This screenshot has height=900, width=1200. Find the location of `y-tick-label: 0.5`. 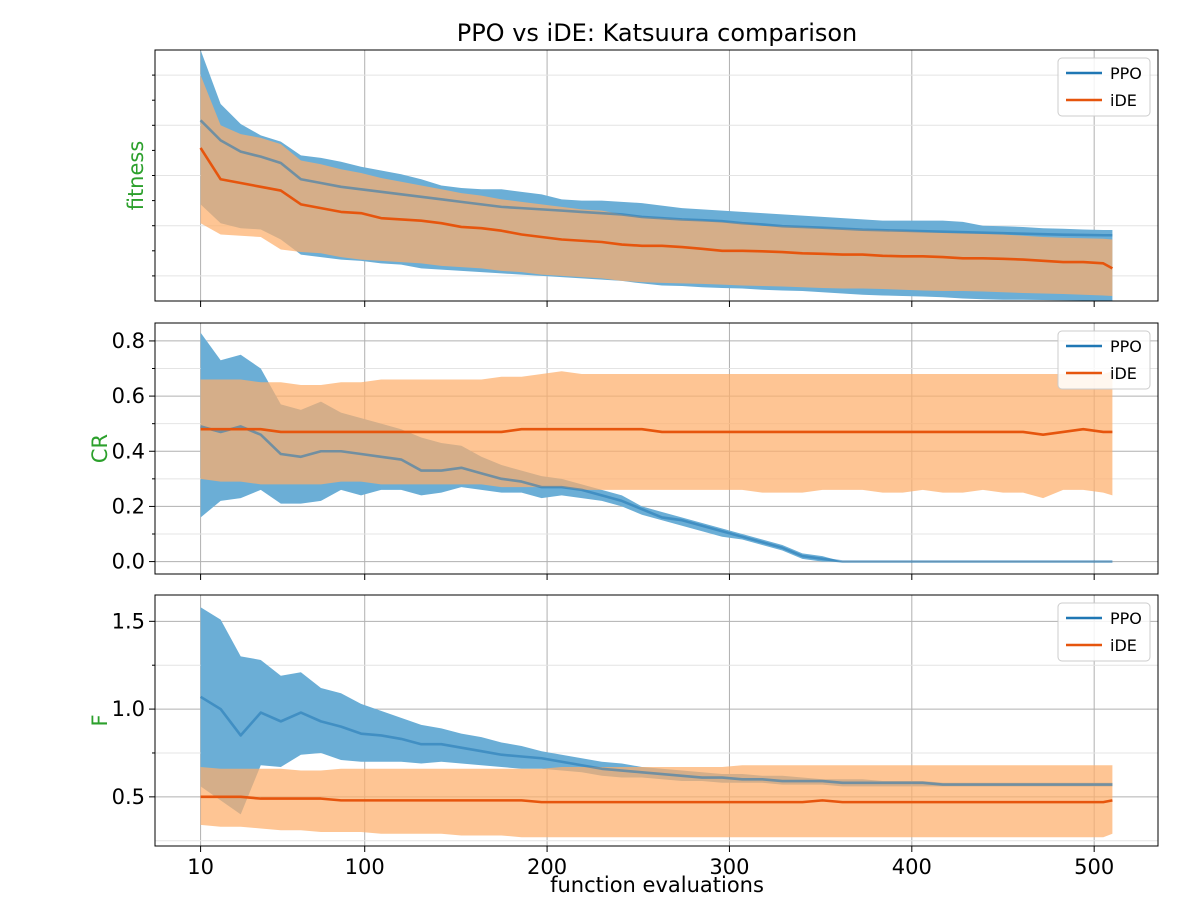

y-tick-label: 0.5 is located at coordinates (128, 797).